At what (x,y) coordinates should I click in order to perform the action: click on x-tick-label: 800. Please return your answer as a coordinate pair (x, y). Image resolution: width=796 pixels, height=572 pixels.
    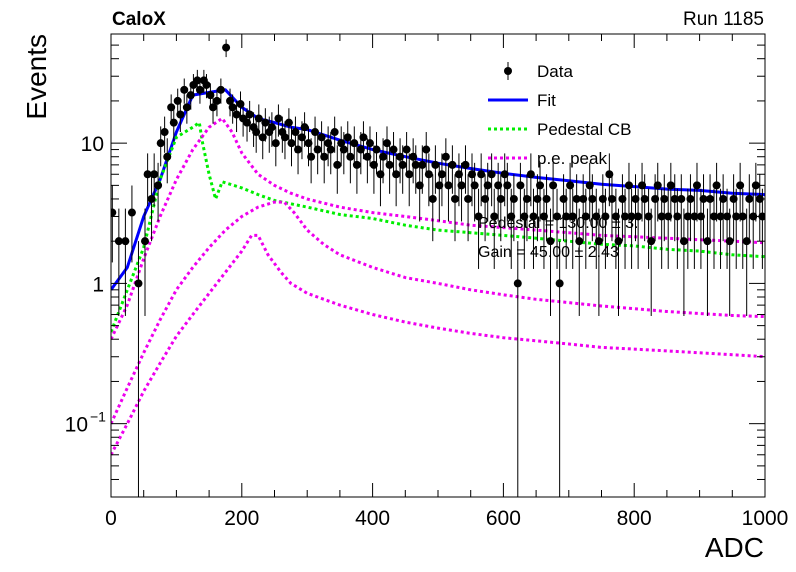
    Looking at the image, I should click on (634, 518).